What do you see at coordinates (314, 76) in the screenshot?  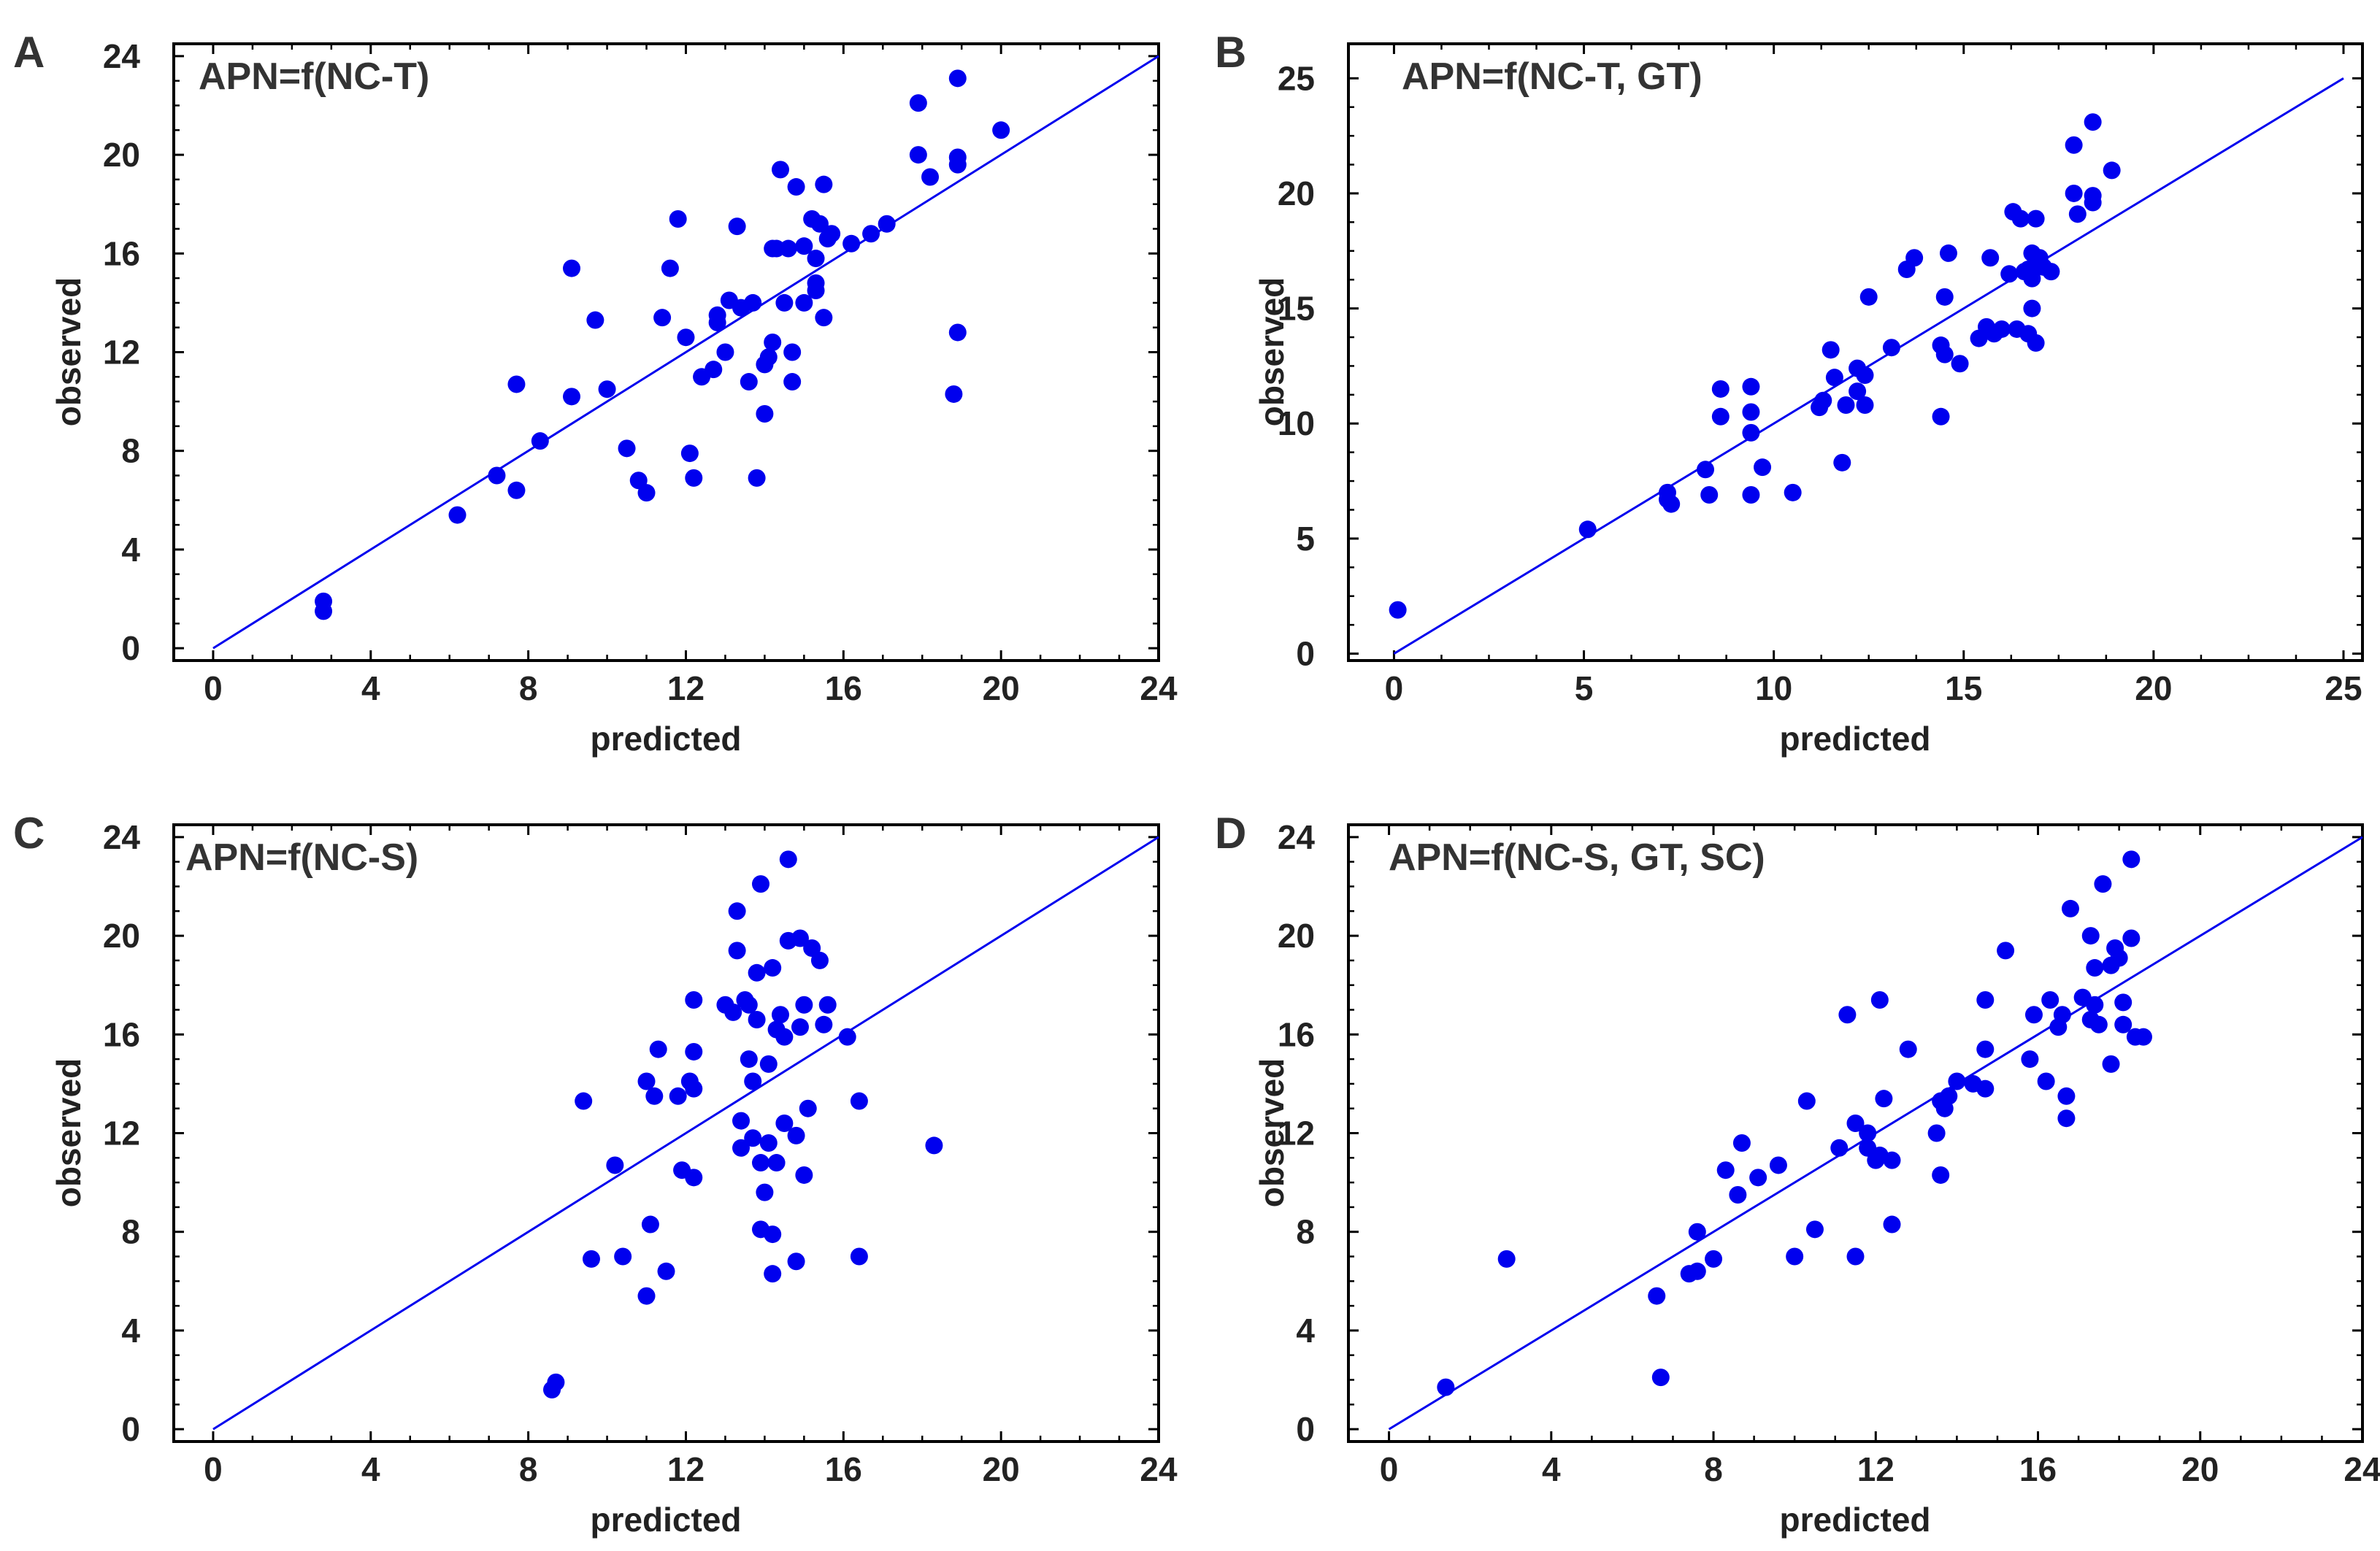 I see `chart-title: APN=f(NC-T)` at bounding box center [314, 76].